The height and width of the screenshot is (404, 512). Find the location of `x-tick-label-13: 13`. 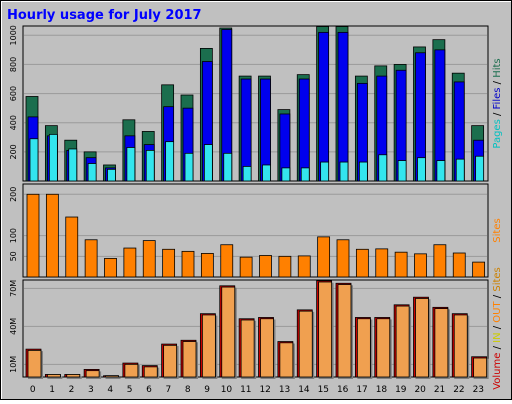

x-tick-label-13: 13 is located at coordinates (284, 390).